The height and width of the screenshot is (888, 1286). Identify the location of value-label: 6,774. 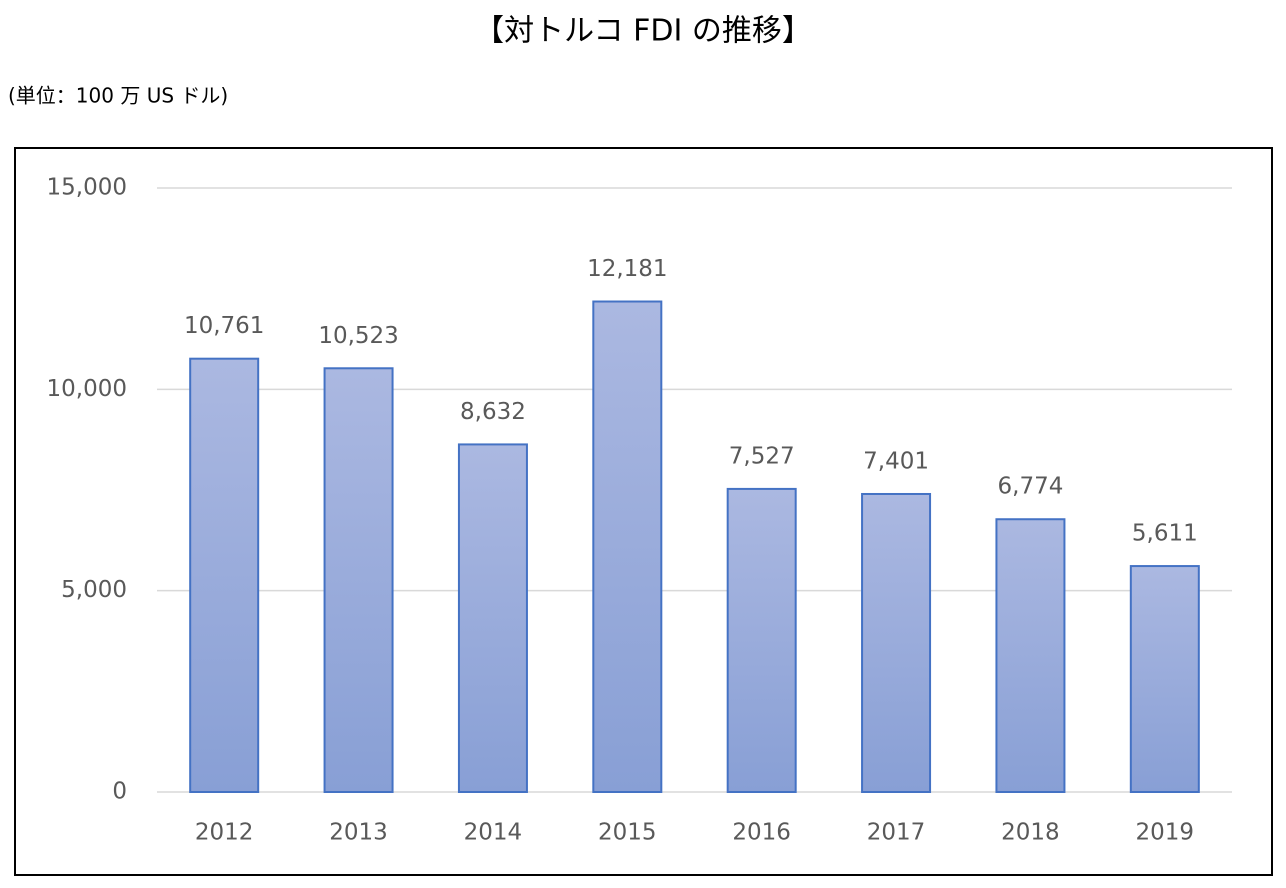
(1031, 487).